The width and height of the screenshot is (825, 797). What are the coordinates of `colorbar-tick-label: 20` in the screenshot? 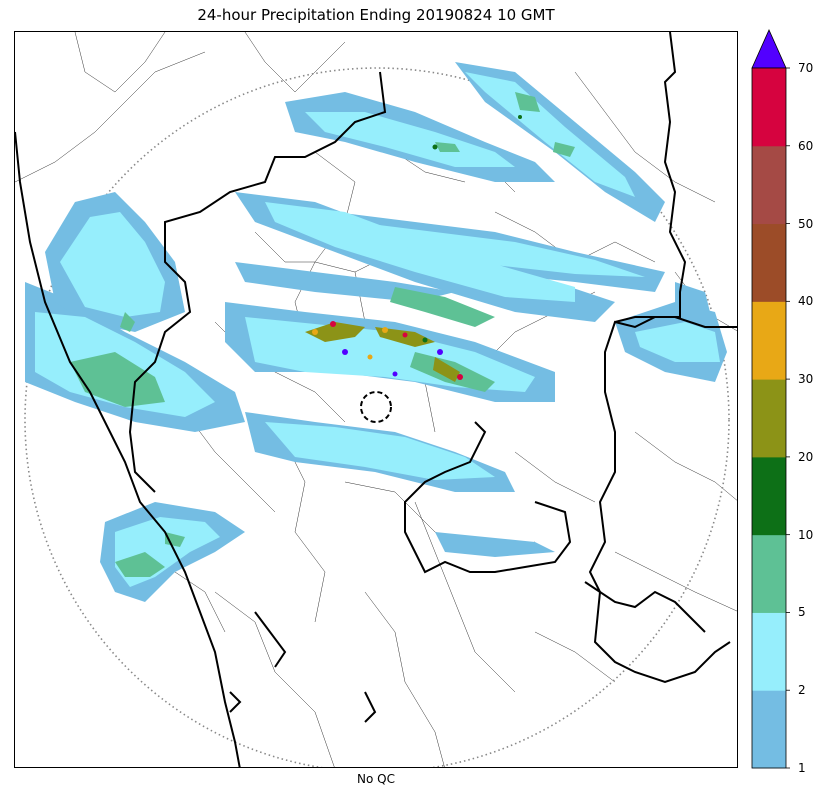 It's located at (806, 456).